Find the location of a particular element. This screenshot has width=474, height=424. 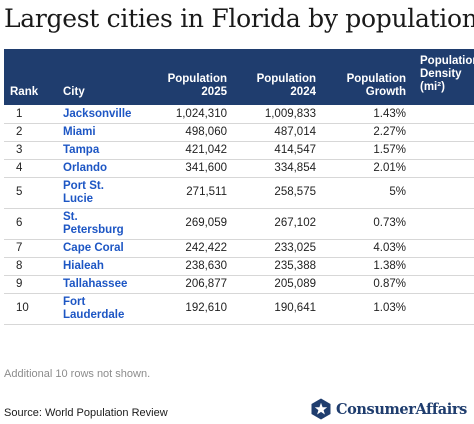

cell-population-2024: 334,854 is located at coordinates (277, 168).